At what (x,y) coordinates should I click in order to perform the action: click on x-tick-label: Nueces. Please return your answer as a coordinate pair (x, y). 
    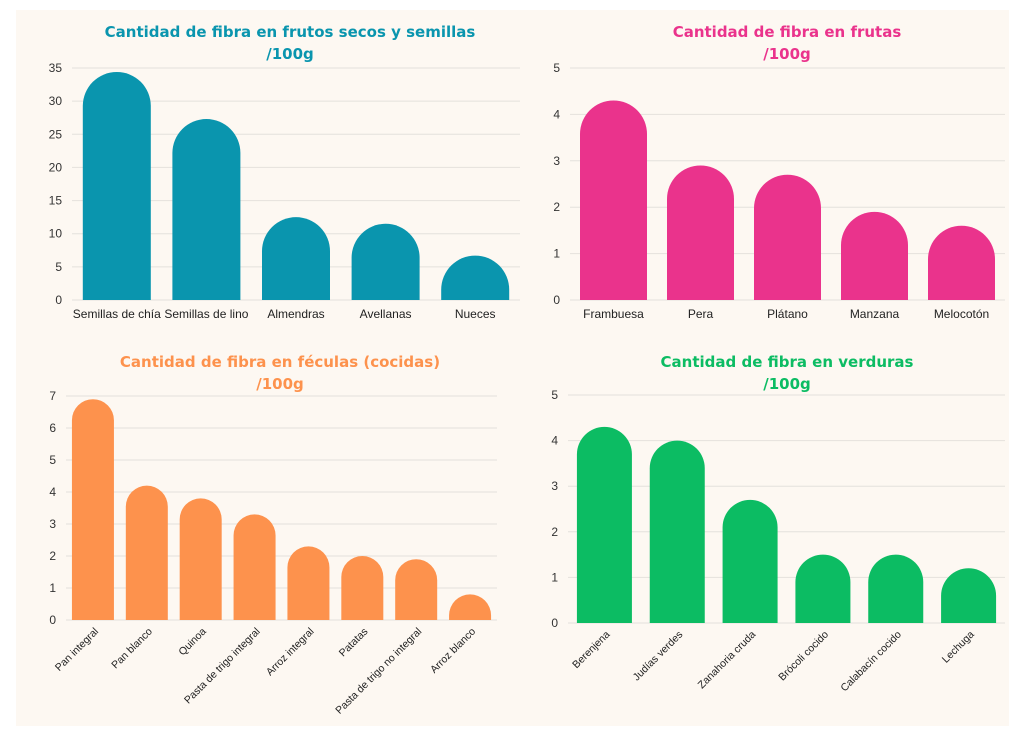
    Looking at the image, I should click on (475, 314).